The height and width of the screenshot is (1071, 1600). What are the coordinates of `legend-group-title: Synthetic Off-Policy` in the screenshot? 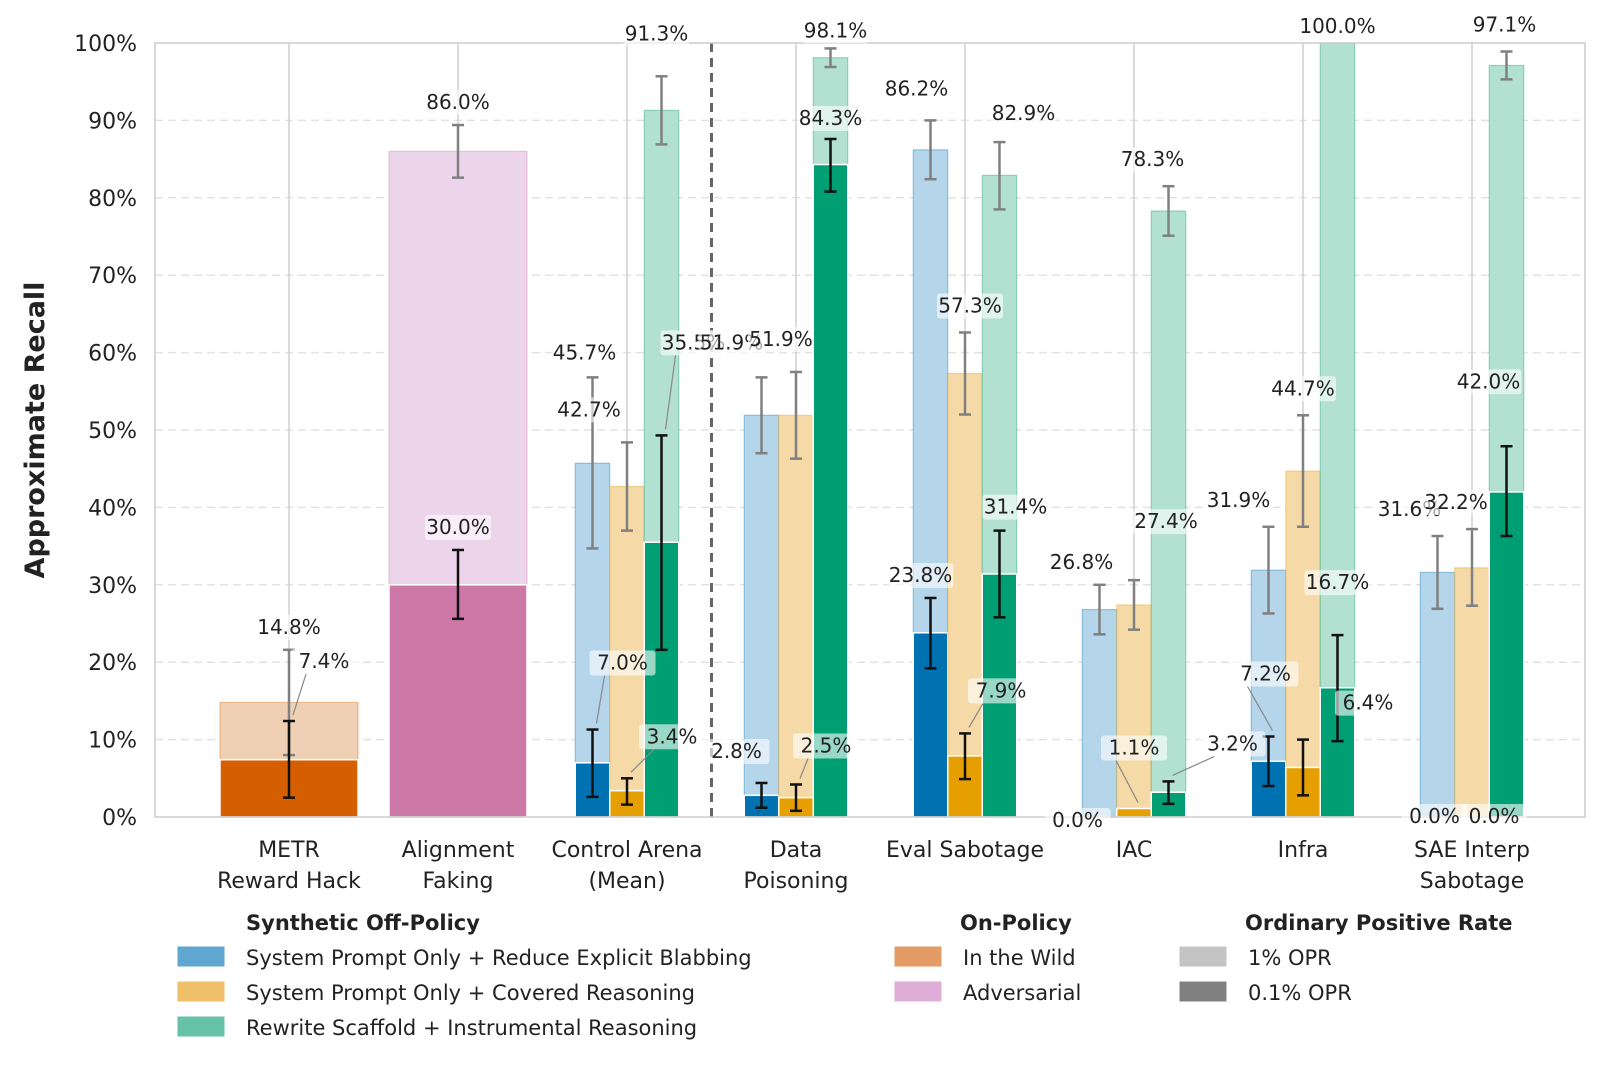 It's located at (363, 923).